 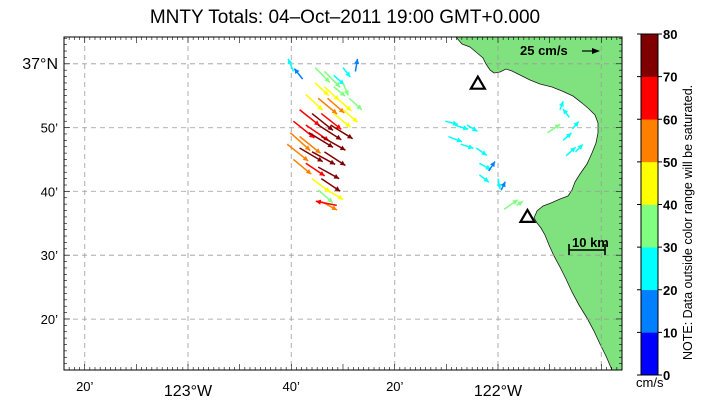 I want to click on x-tick-label: 40’, so click(x=291, y=386).